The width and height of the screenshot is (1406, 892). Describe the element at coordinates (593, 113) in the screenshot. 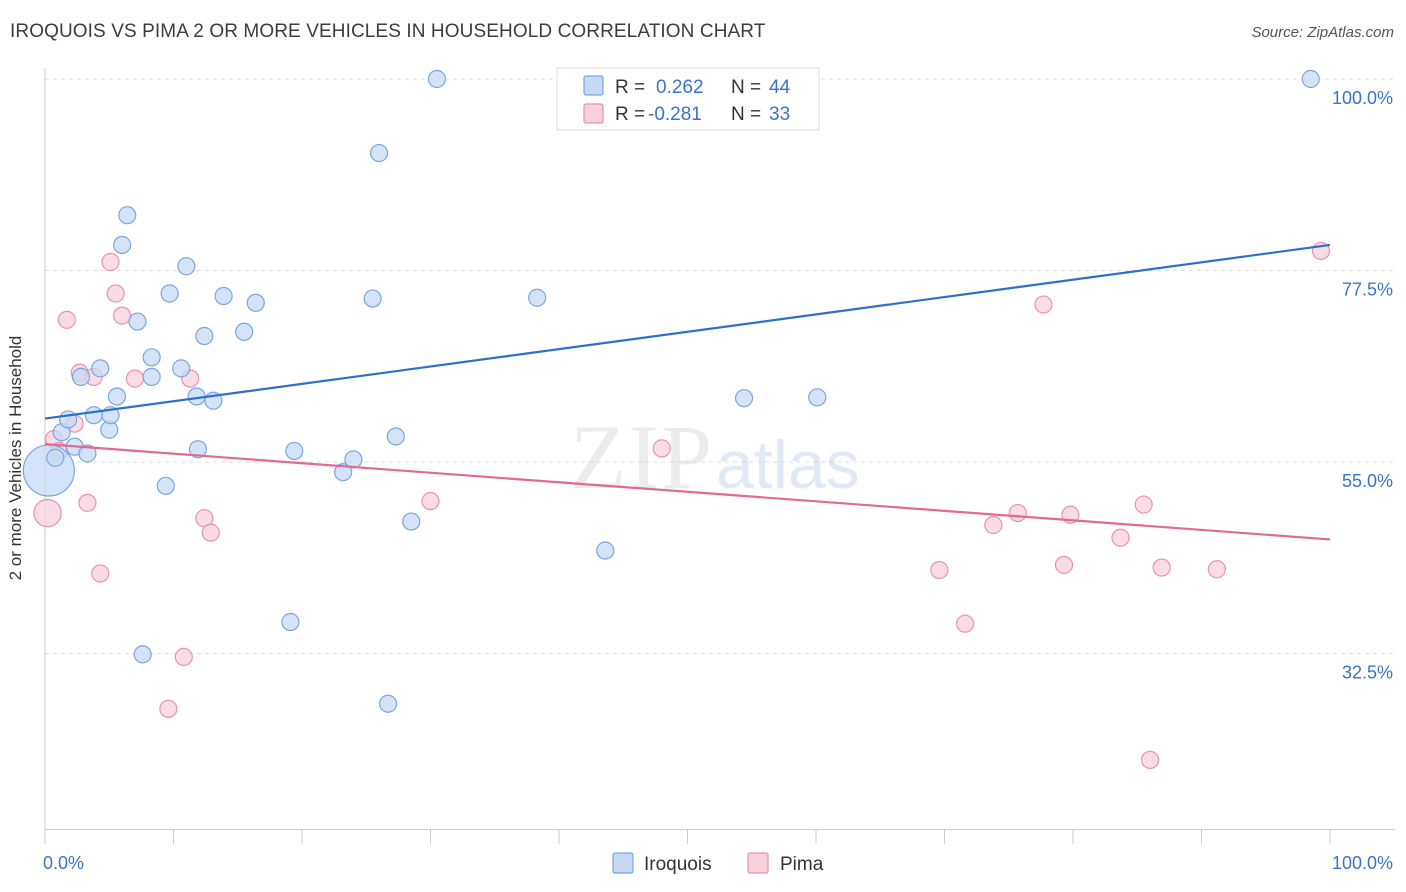

I see `legend-swatch-pima` at that location.